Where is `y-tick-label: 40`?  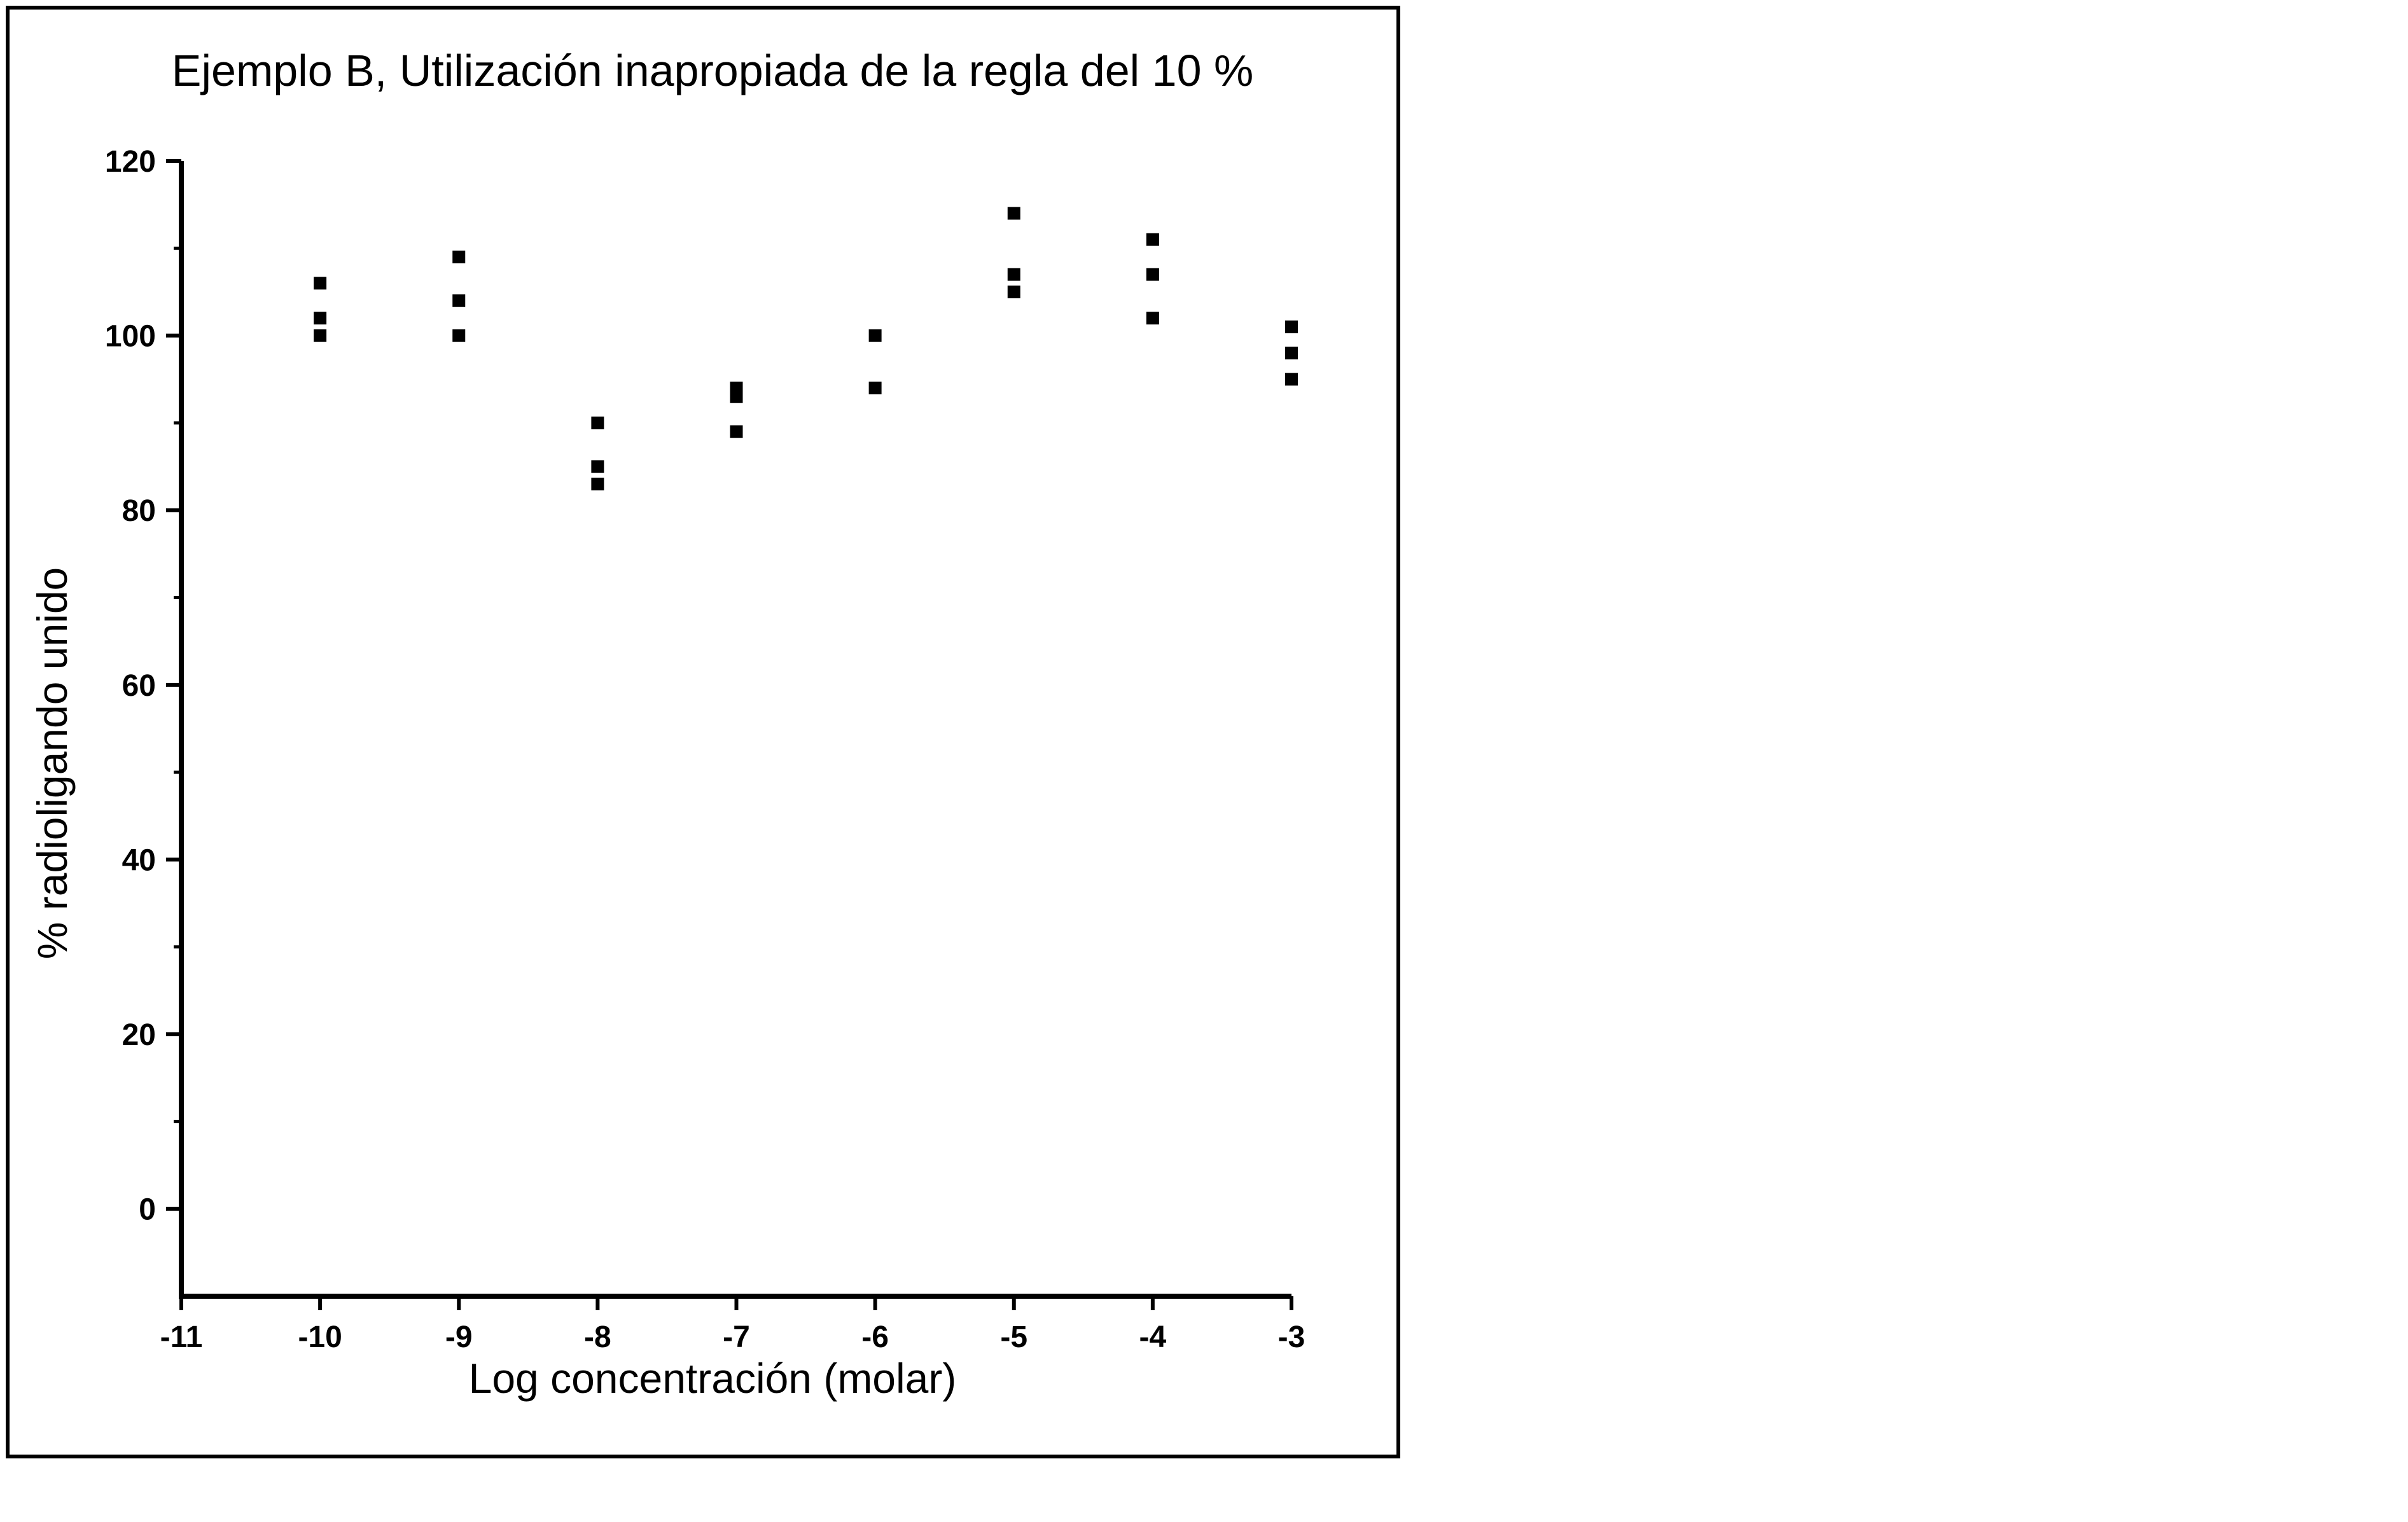
y-tick-label: 40 is located at coordinates (139, 860).